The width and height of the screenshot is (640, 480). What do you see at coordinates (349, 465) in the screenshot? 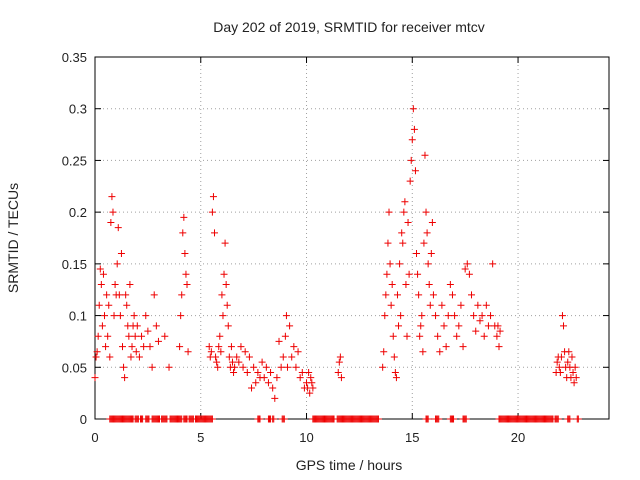
I see `x-axis-label: GPS time / hours` at bounding box center [349, 465].